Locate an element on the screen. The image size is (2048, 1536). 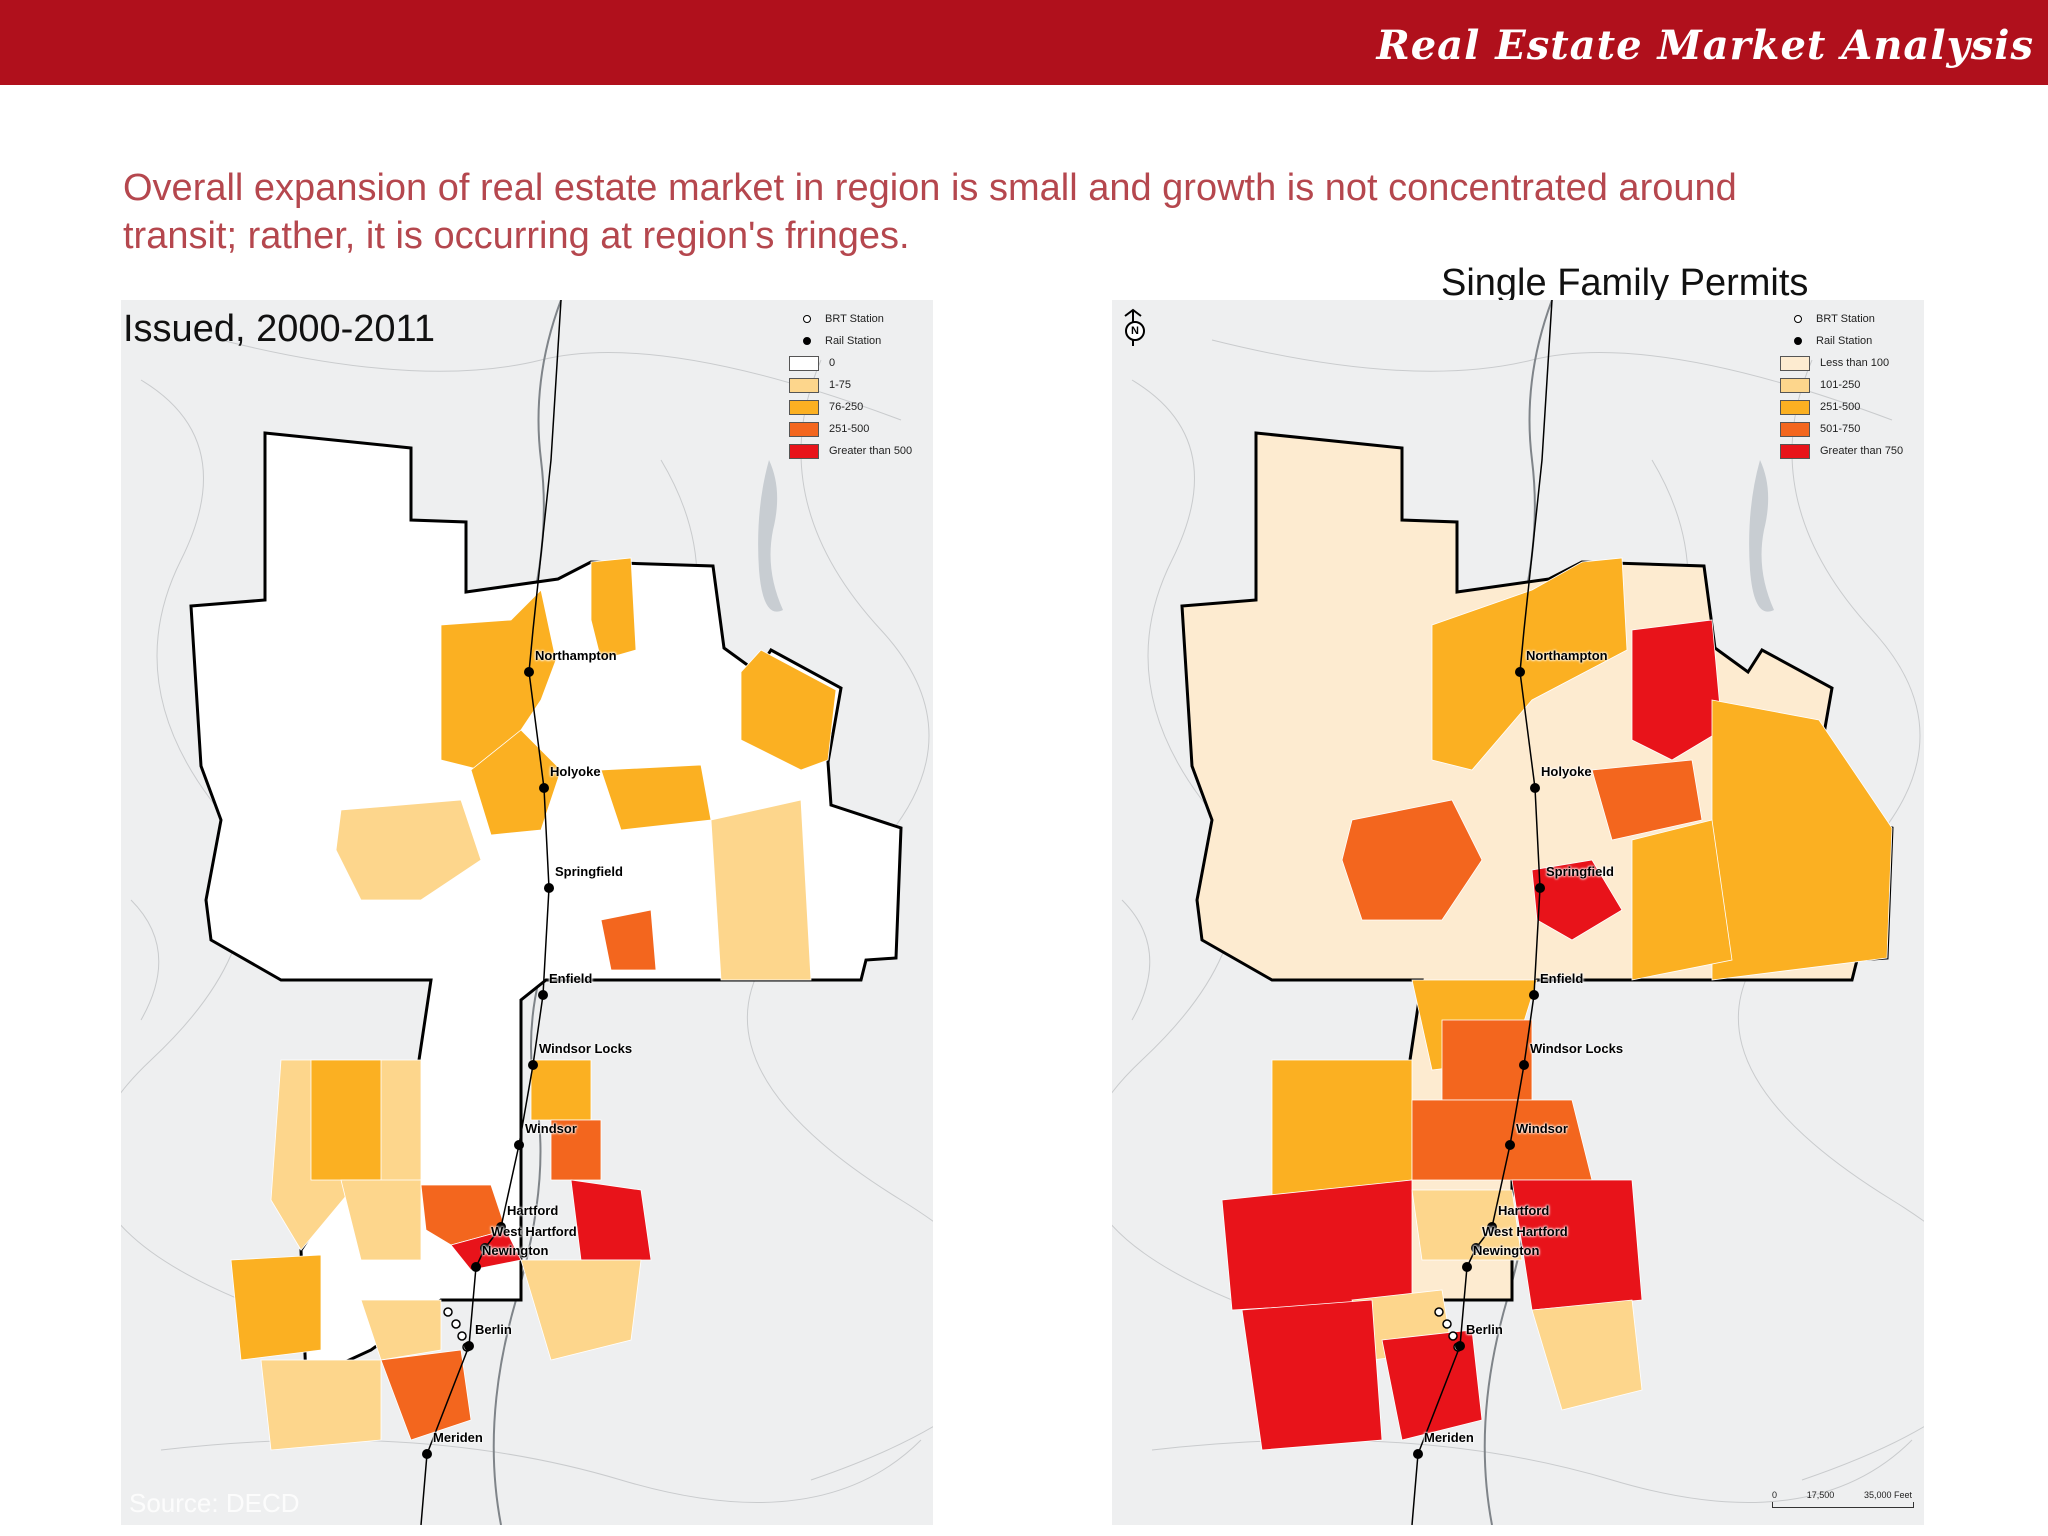
legend-class-row: 501-750 is located at coordinates (1841, 429).